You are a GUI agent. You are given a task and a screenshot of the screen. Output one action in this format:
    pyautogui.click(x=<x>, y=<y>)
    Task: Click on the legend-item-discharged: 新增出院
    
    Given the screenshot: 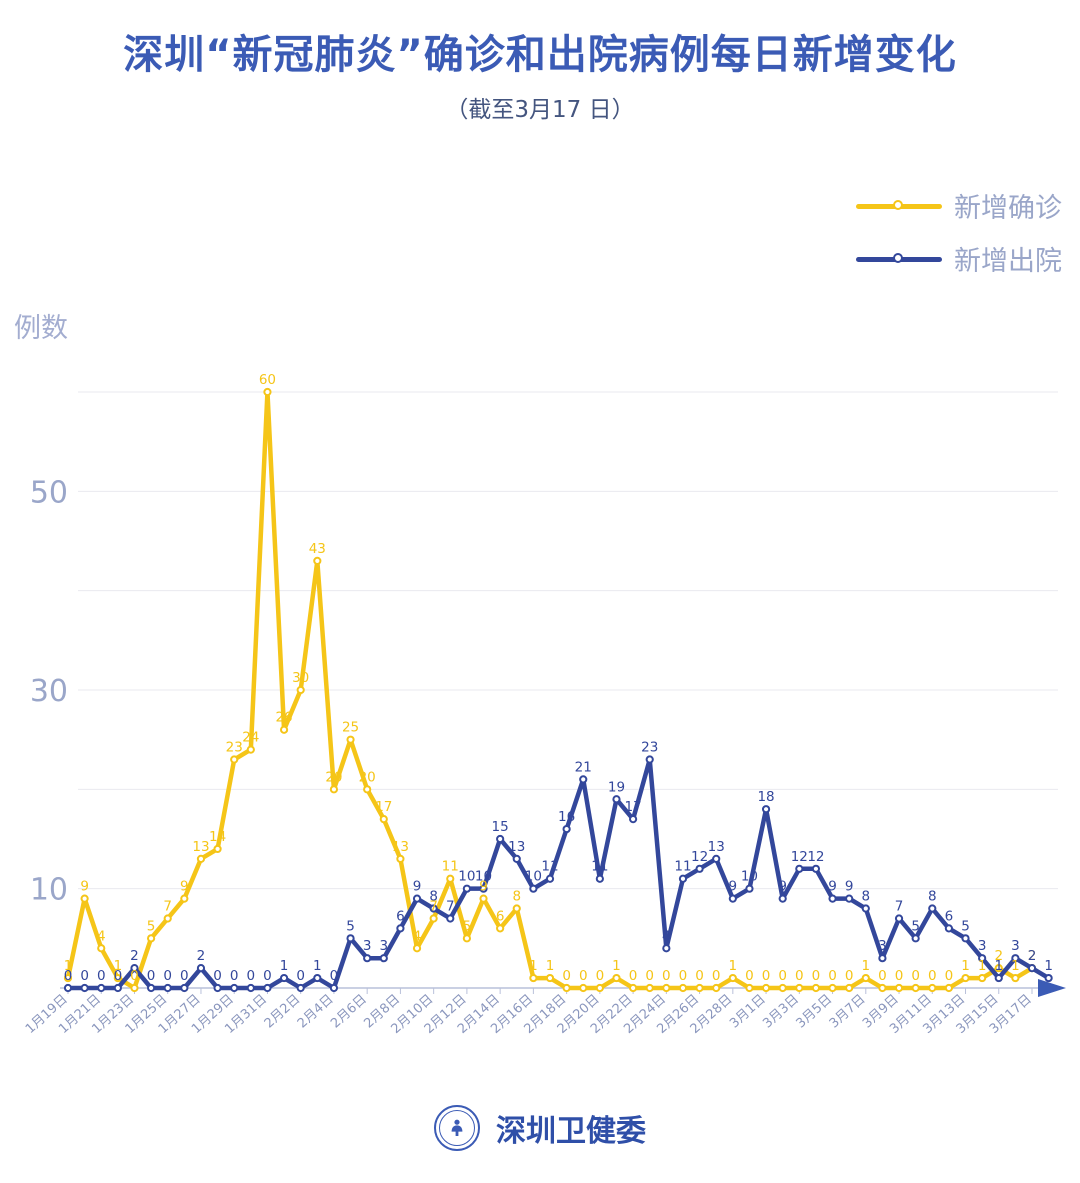 What is the action you would take?
    pyautogui.click(x=959, y=258)
    